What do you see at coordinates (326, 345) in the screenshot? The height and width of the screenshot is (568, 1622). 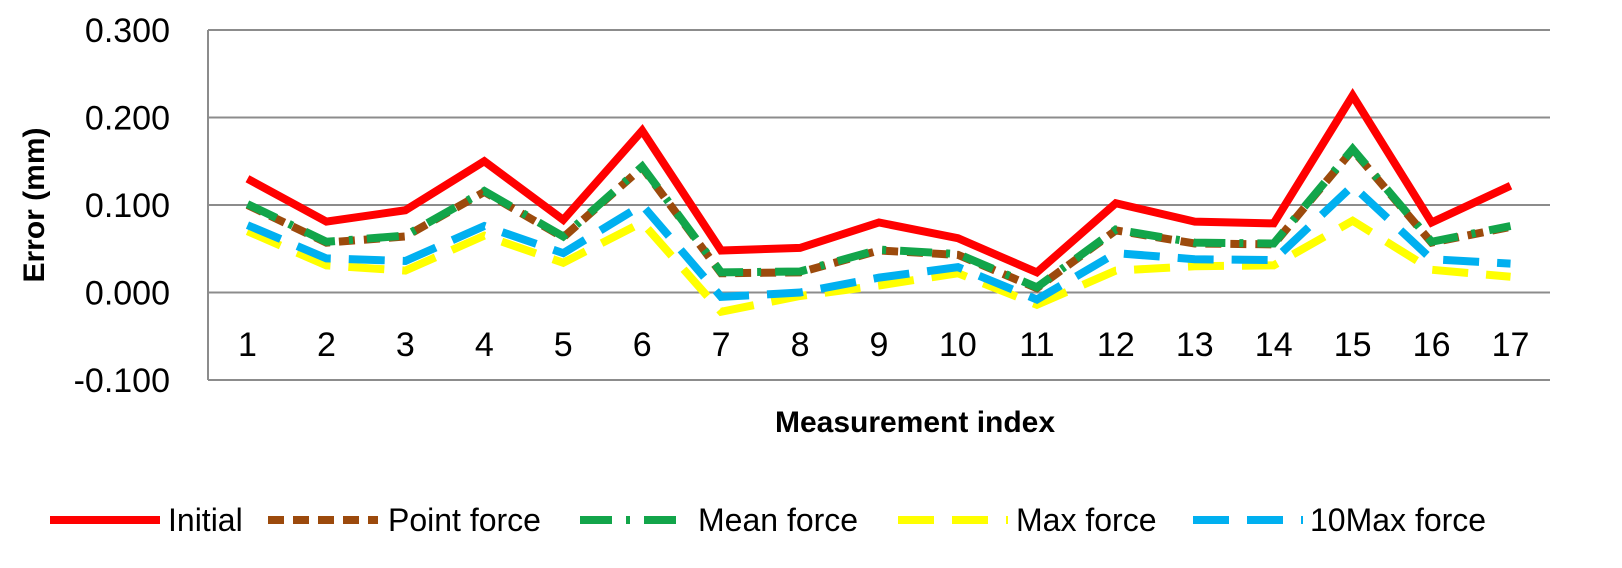 I see `x-tick-label: 2` at bounding box center [326, 345].